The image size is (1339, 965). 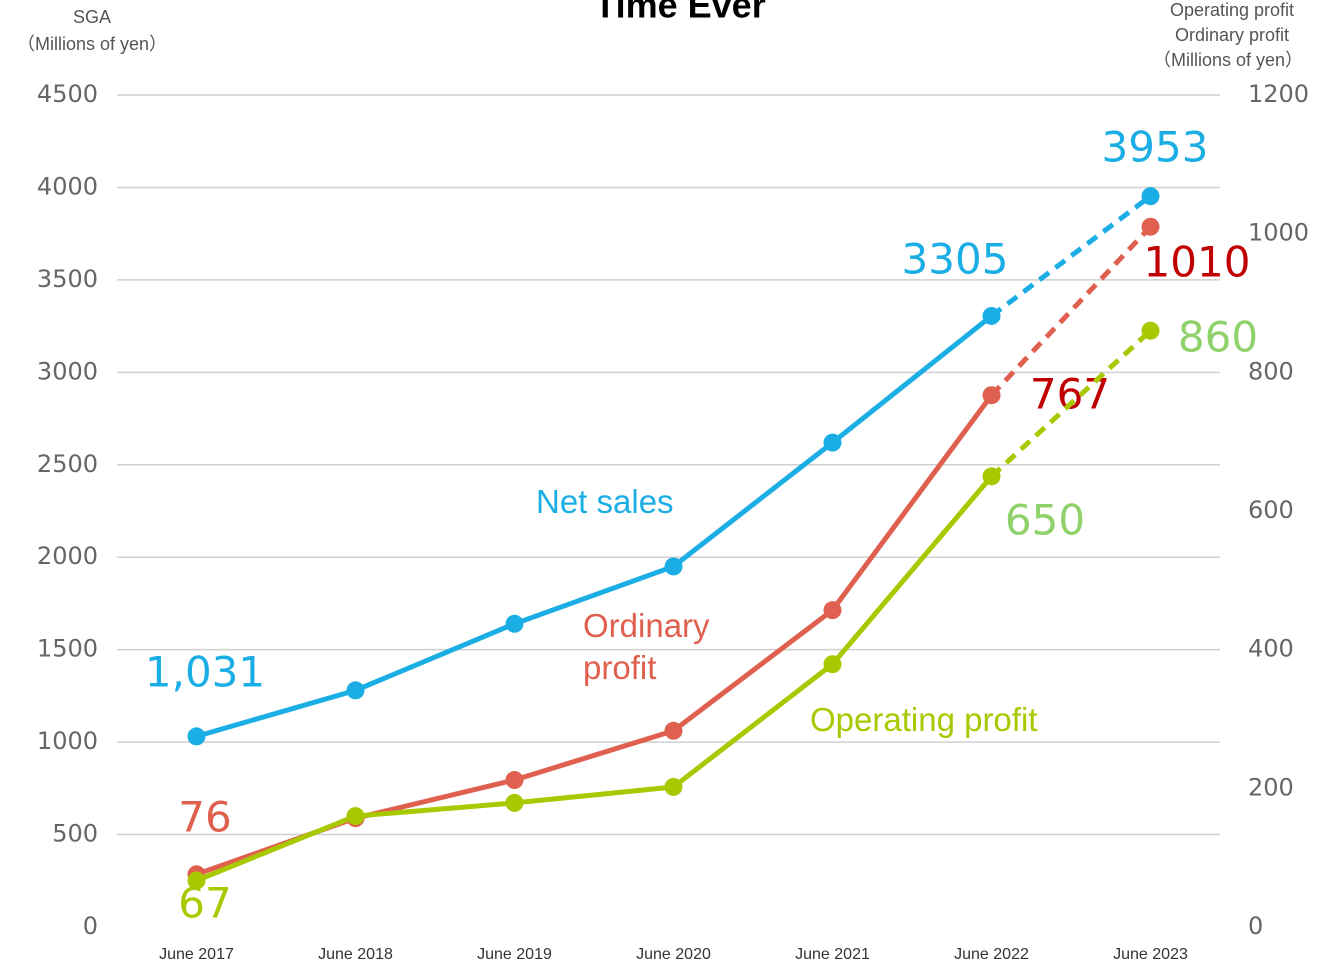 What do you see at coordinates (1218, 337) in the screenshot?
I see `data-label: 860` at bounding box center [1218, 337].